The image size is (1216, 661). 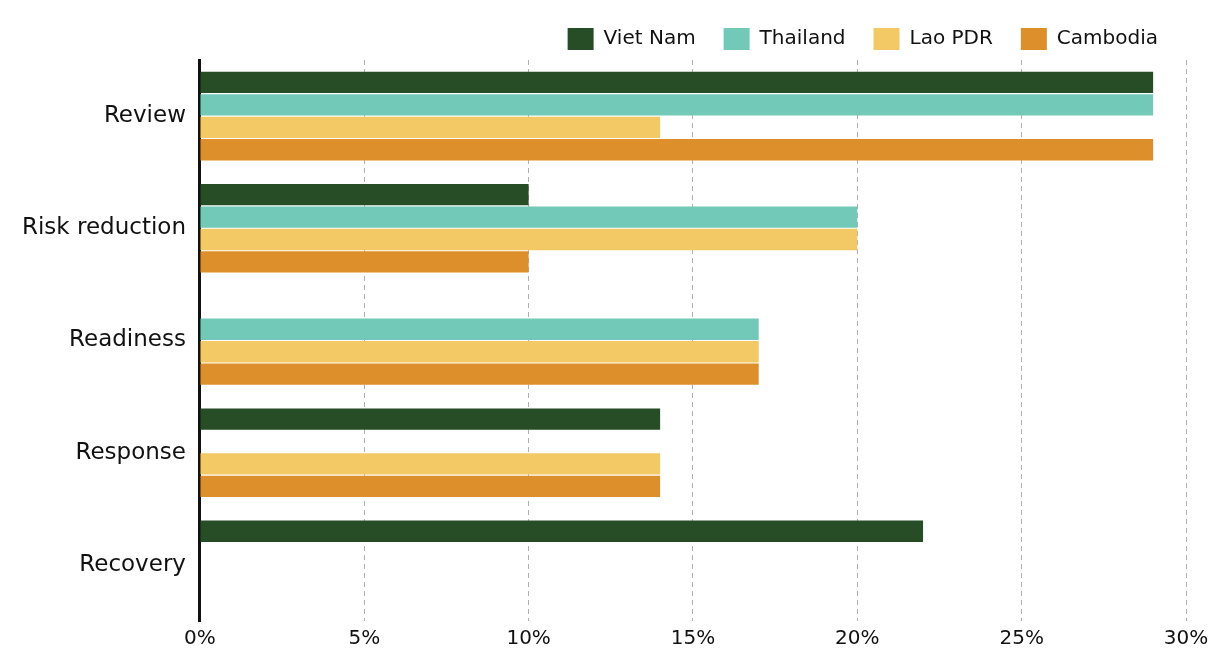 I want to click on x-tick-label: 15%, so click(x=693, y=637).